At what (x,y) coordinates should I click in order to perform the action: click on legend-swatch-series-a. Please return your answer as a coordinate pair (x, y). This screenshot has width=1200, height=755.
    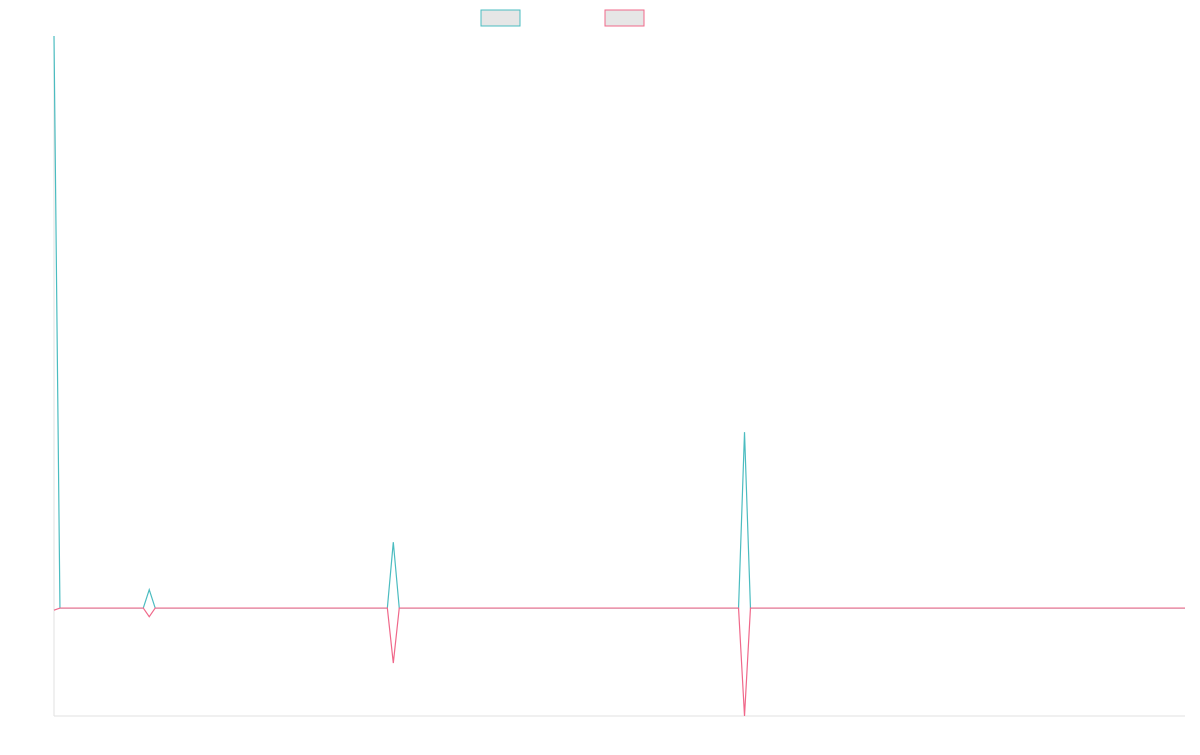
    Looking at the image, I should click on (500, 18).